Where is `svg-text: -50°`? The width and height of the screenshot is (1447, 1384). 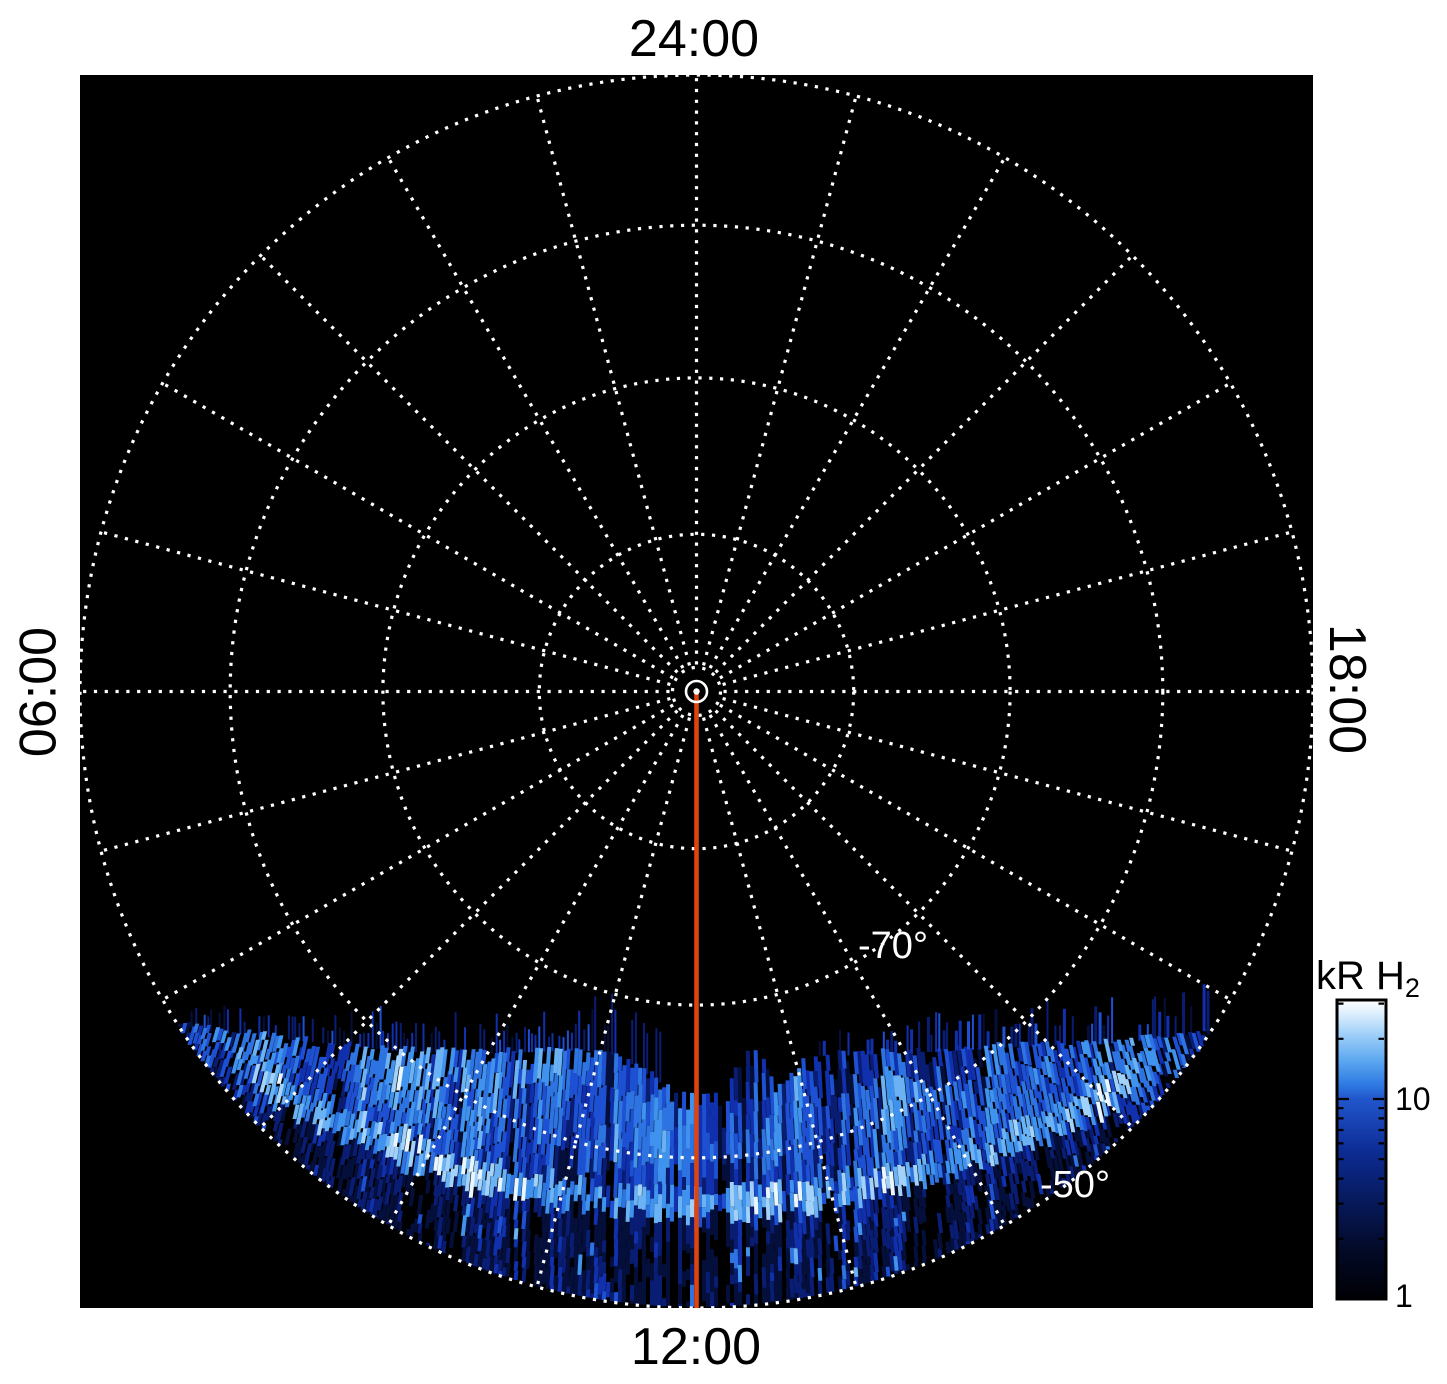 svg-text: -50° is located at coordinates (1075, 1185).